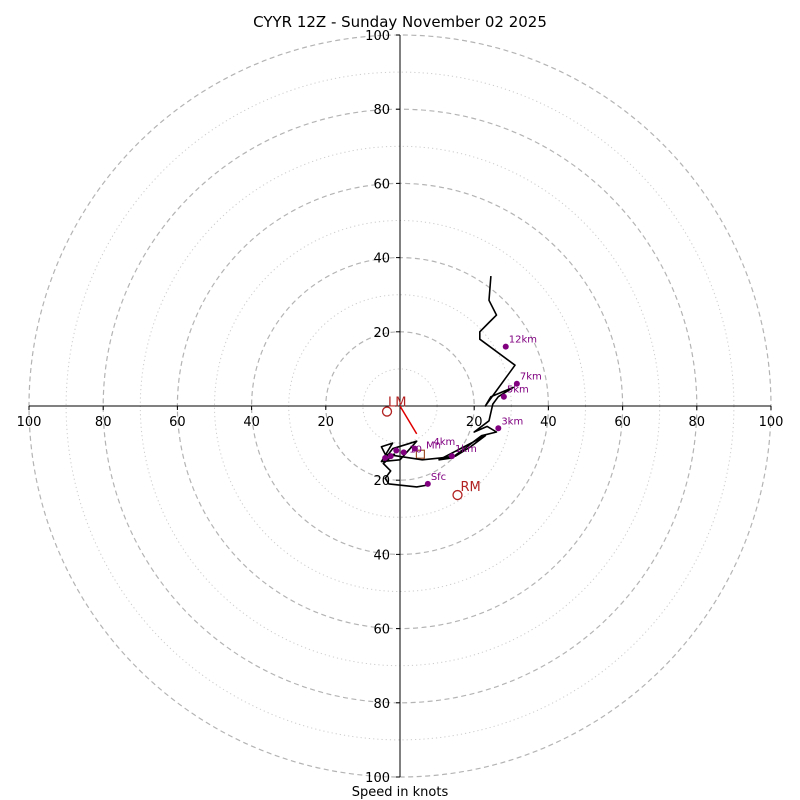  What do you see at coordinates (400, 22) in the screenshot?
I see `chart-title: CYYR 12Z - Sunday November 02 2025` at bounding box center [400, 22].